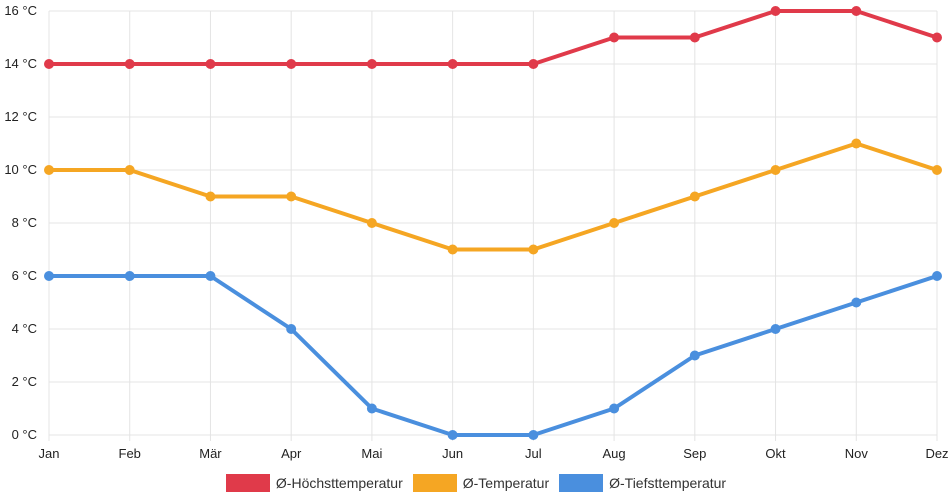  What do you see at coordinates (694, 453) in the screenshot?
I see `x-tick-label: Sep` at bounding box center [694, 453].